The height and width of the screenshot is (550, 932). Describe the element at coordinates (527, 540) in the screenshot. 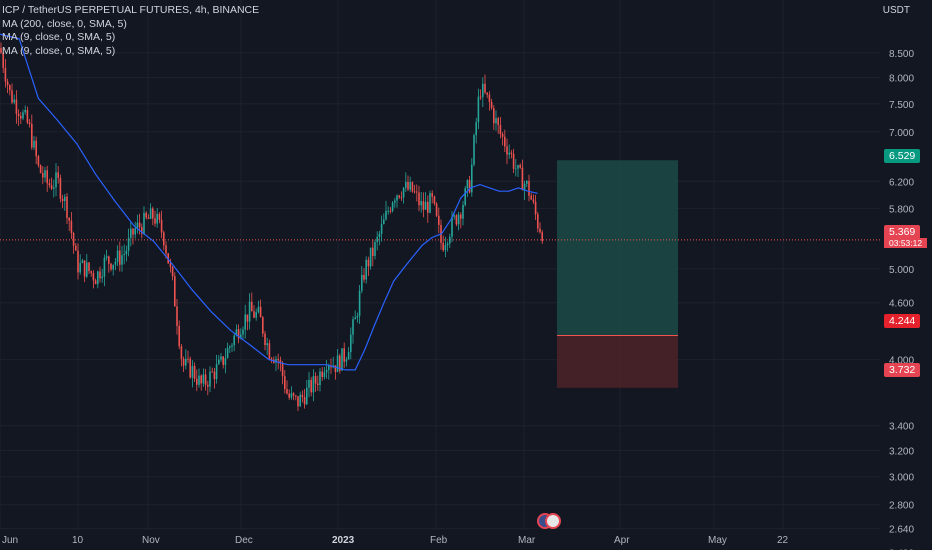

I see `time-tick-label: Mar` at that location.